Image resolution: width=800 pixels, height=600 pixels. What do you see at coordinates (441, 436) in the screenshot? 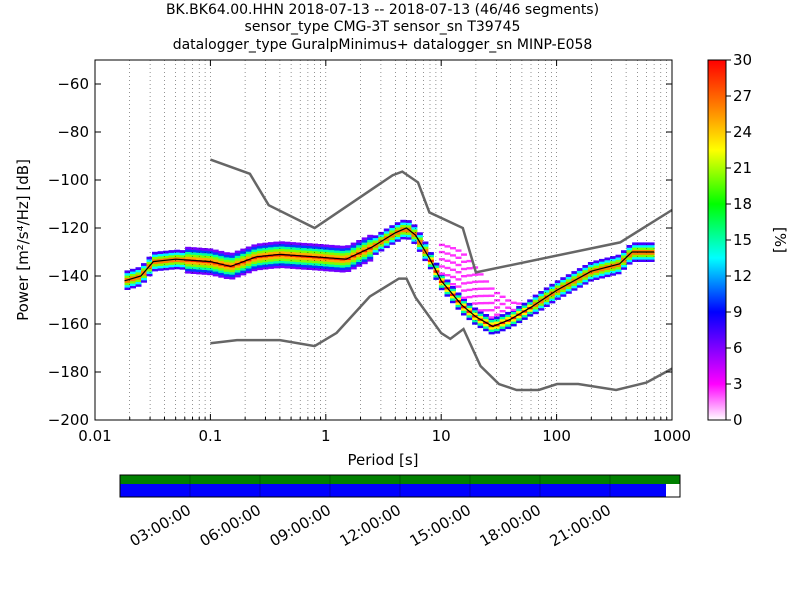
I see `x-tick-label: 10` at bounding box center [441, 436].